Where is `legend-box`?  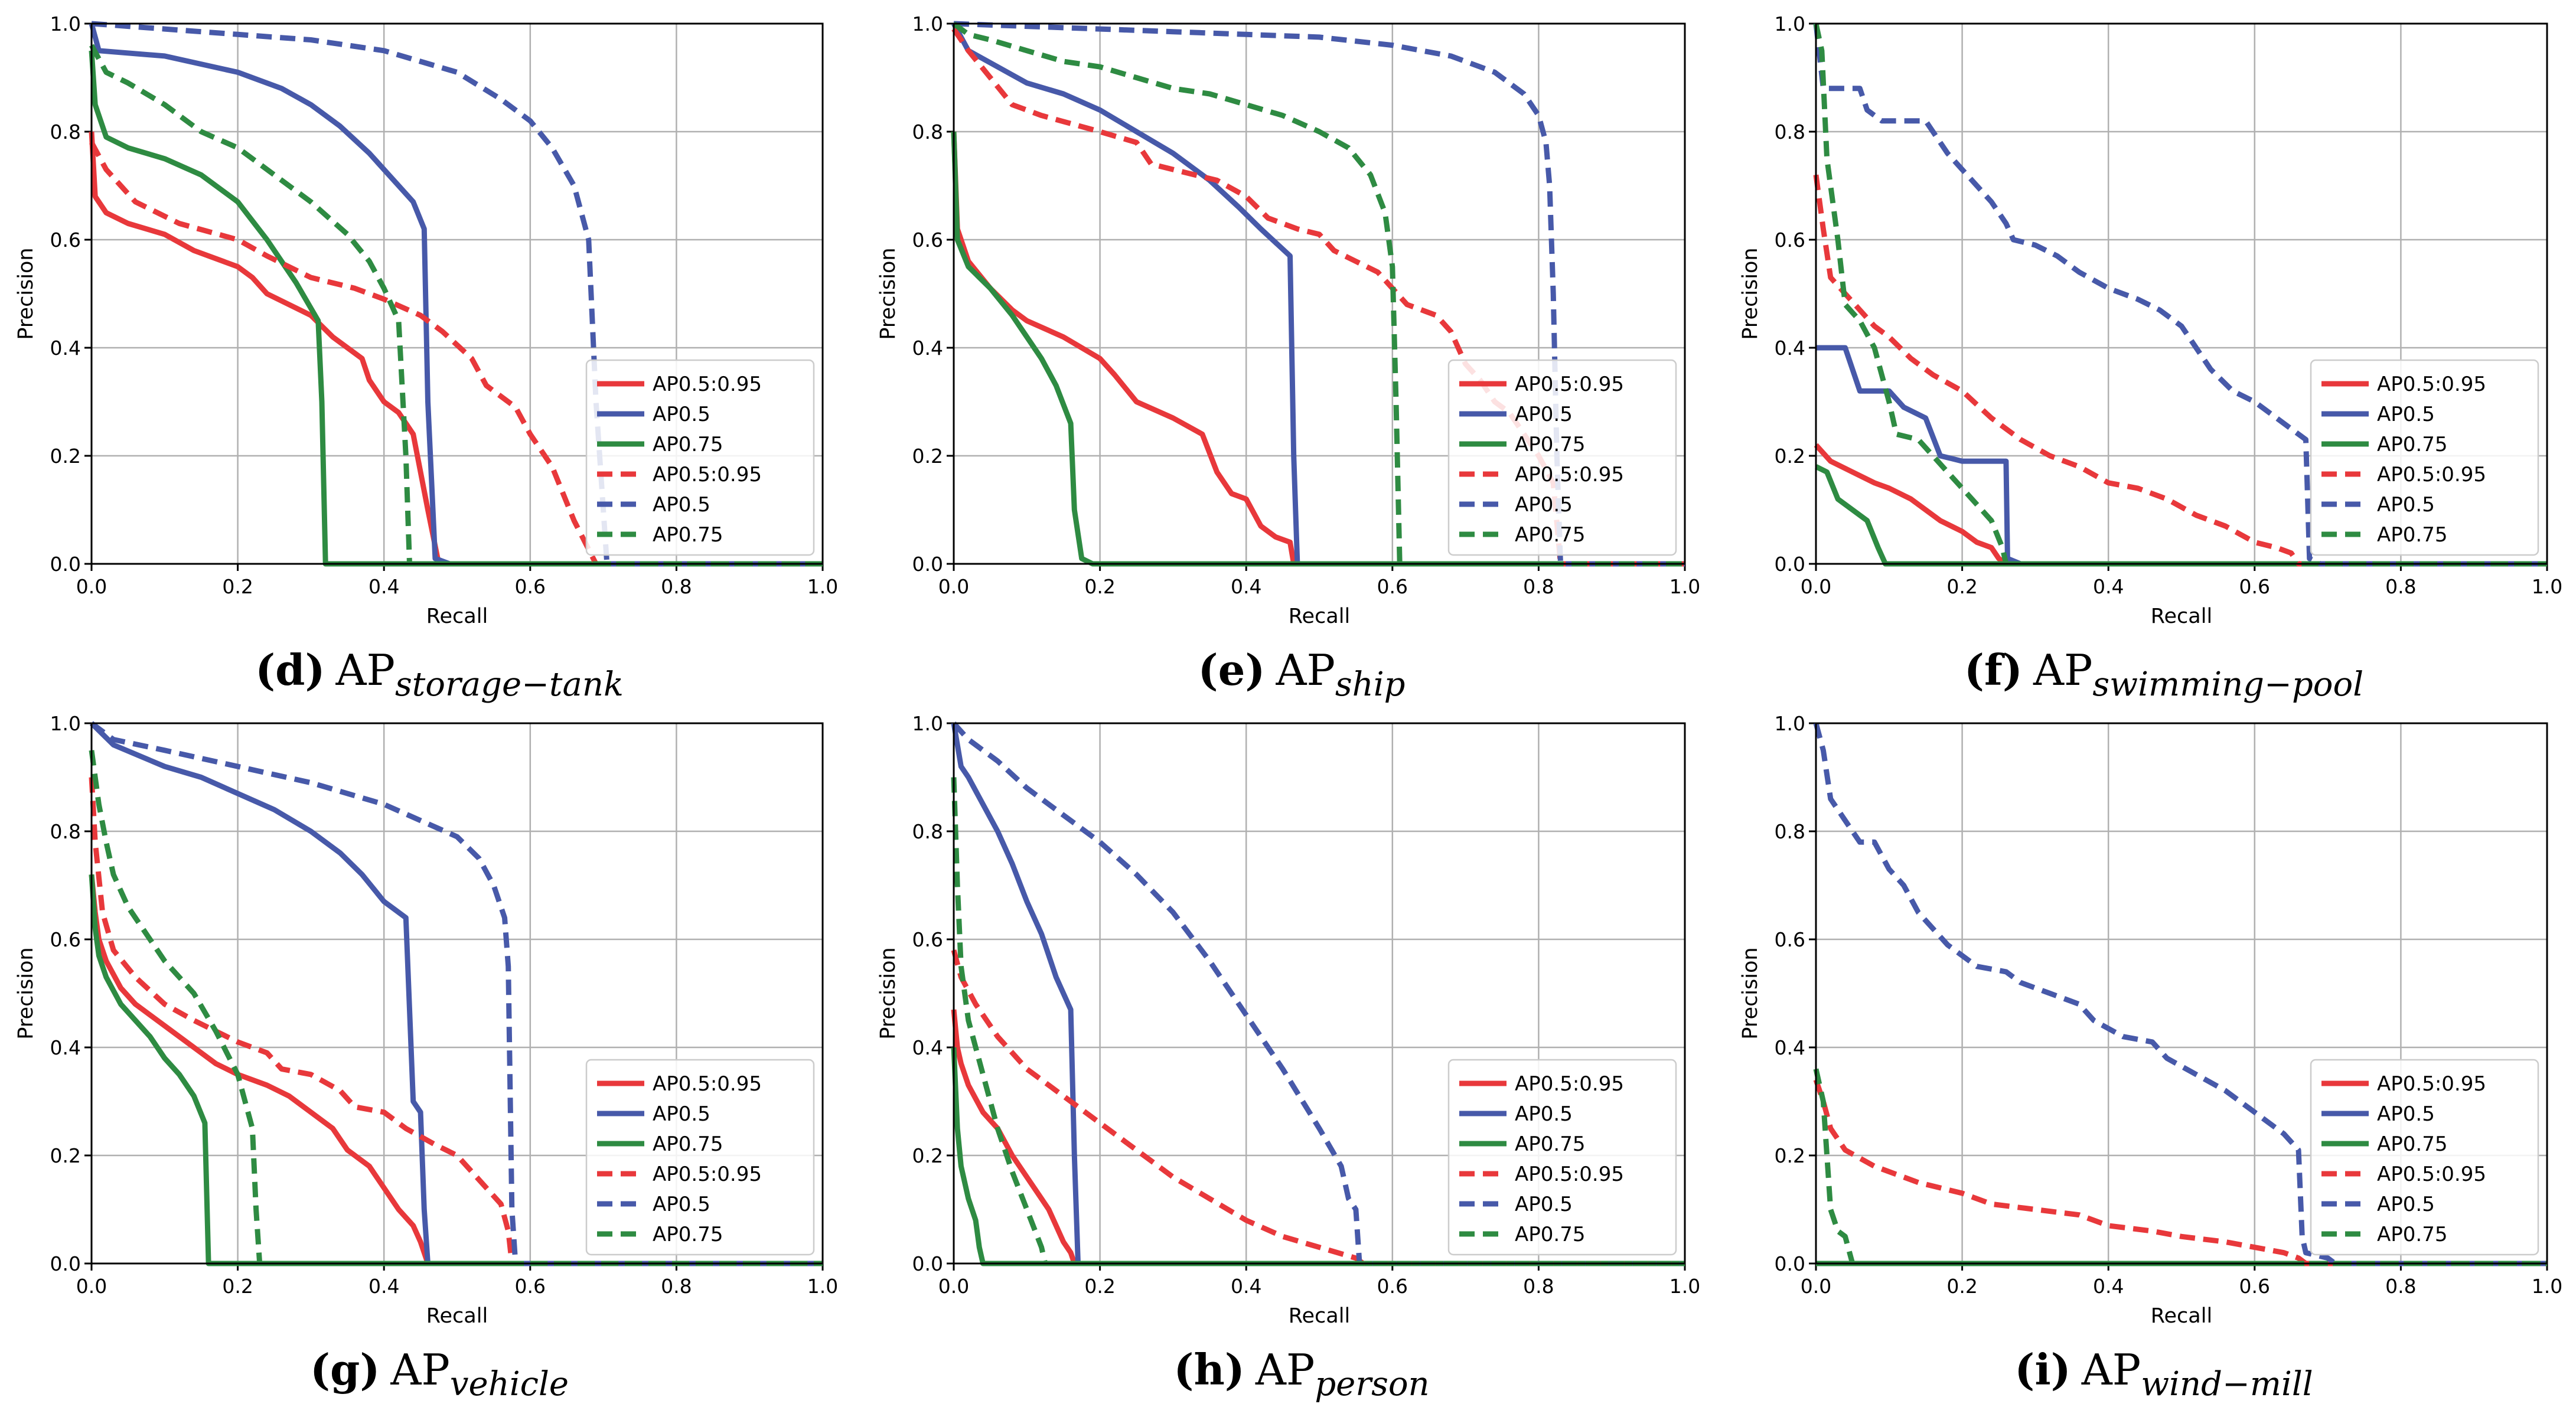
legend-box is located at coordinates (2424, 458).